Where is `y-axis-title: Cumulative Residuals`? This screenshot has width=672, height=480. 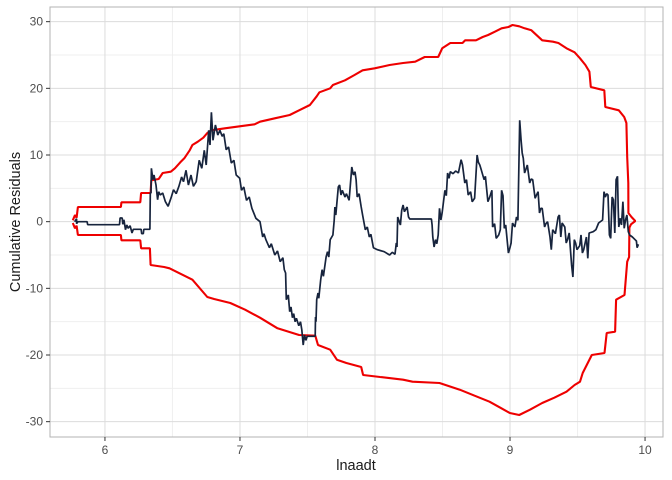 y-axis-title: Cumulative Residuals is located at coordinates (15, 222).